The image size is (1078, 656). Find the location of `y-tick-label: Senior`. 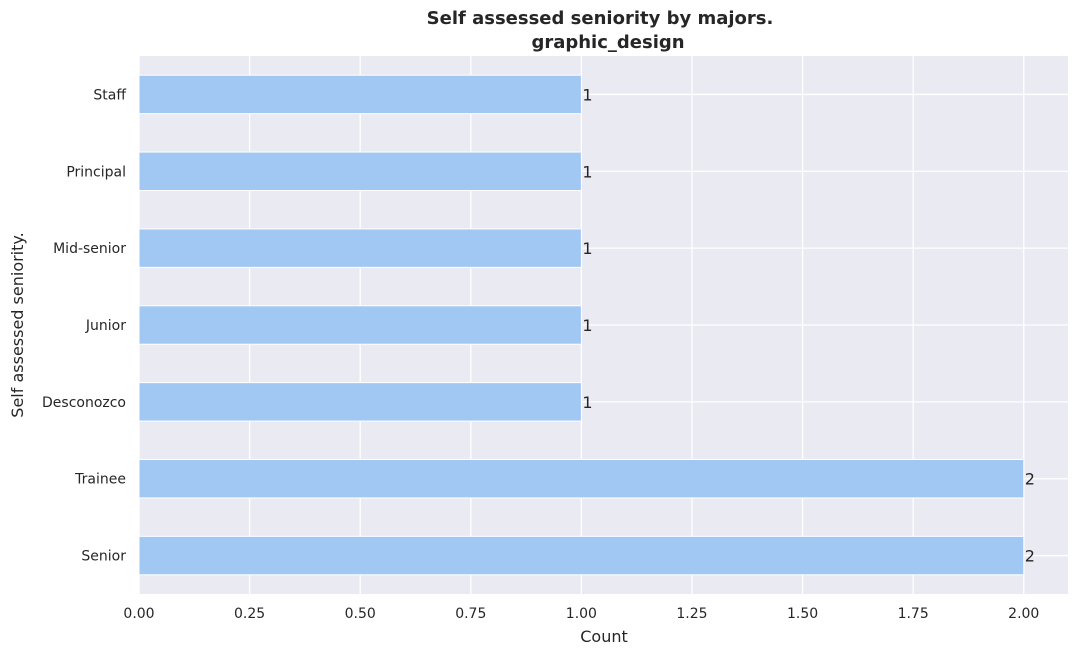

y-tick-label: Senior is located at coordinates (103, 557).